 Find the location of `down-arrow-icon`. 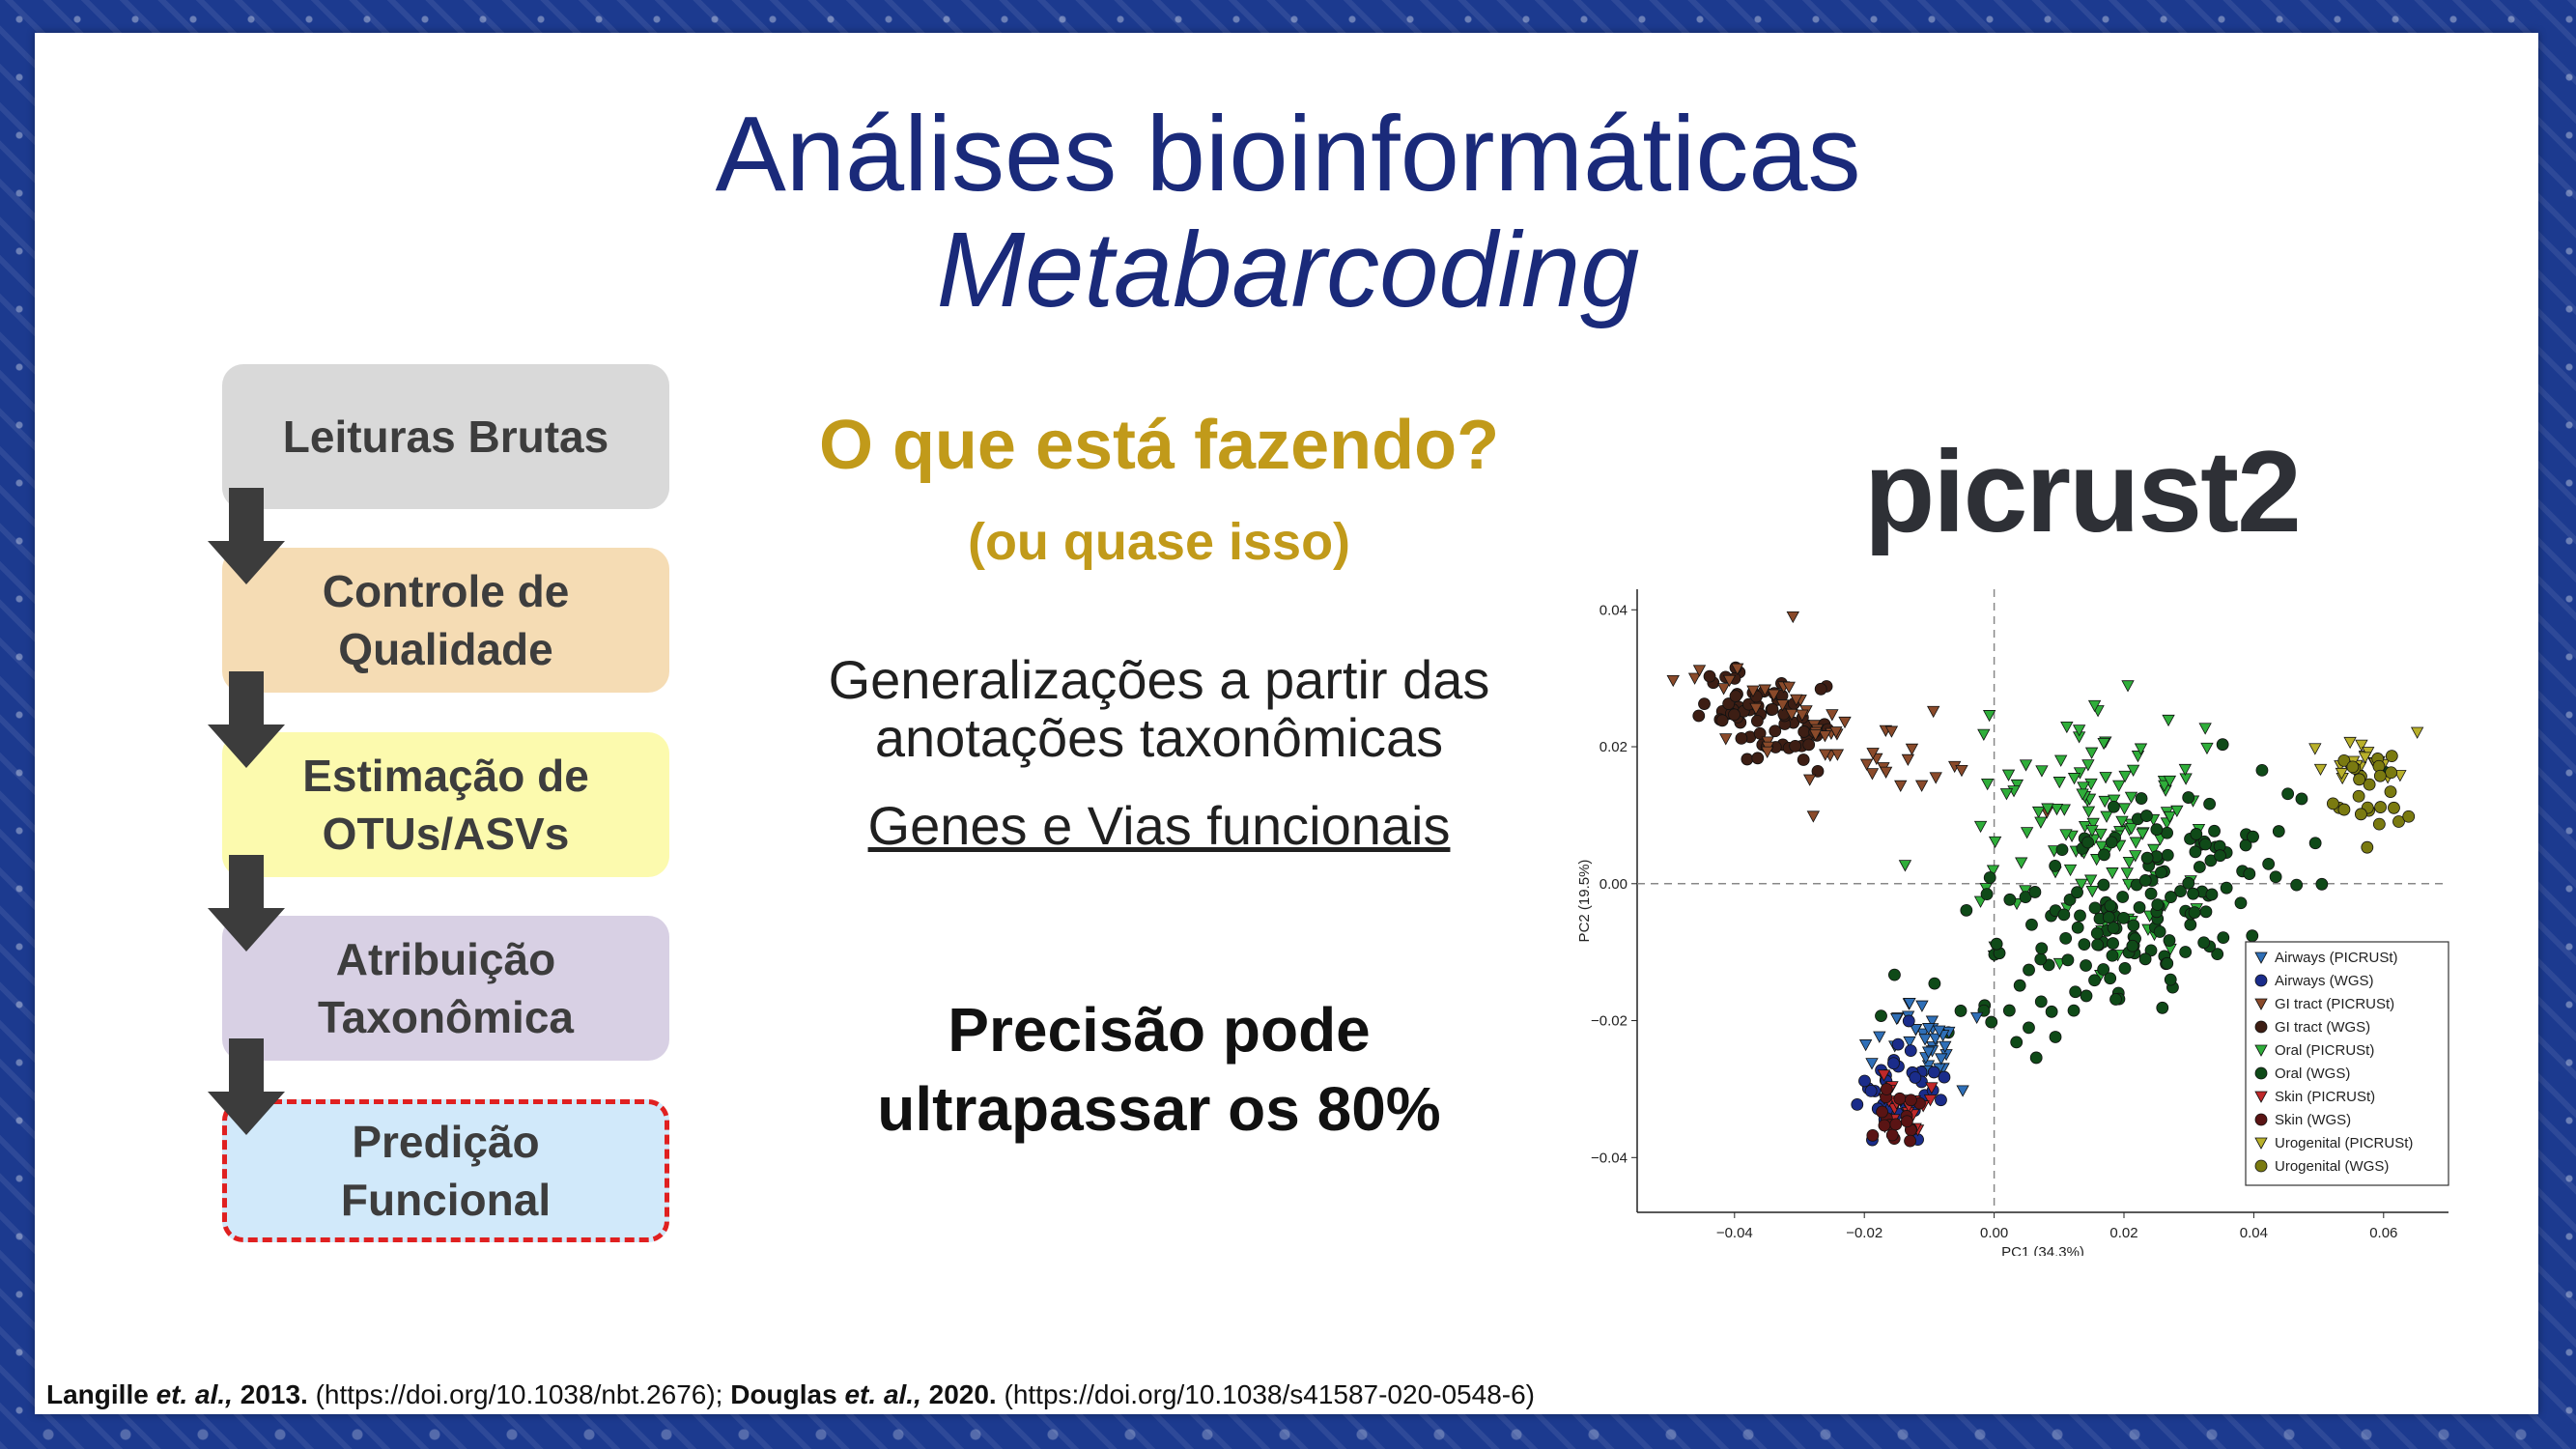

down-arrow-icon is located at coordinates (246, 719).